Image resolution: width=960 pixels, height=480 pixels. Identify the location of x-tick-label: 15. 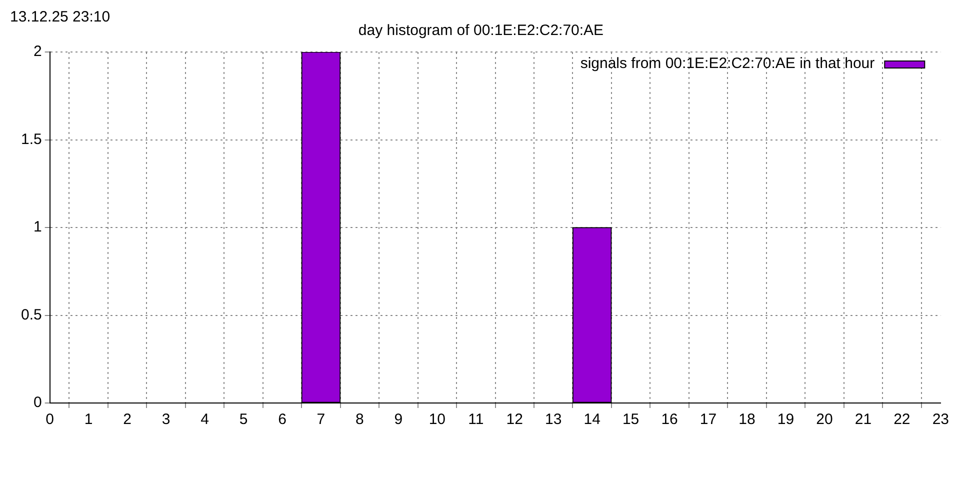
(631, 419).